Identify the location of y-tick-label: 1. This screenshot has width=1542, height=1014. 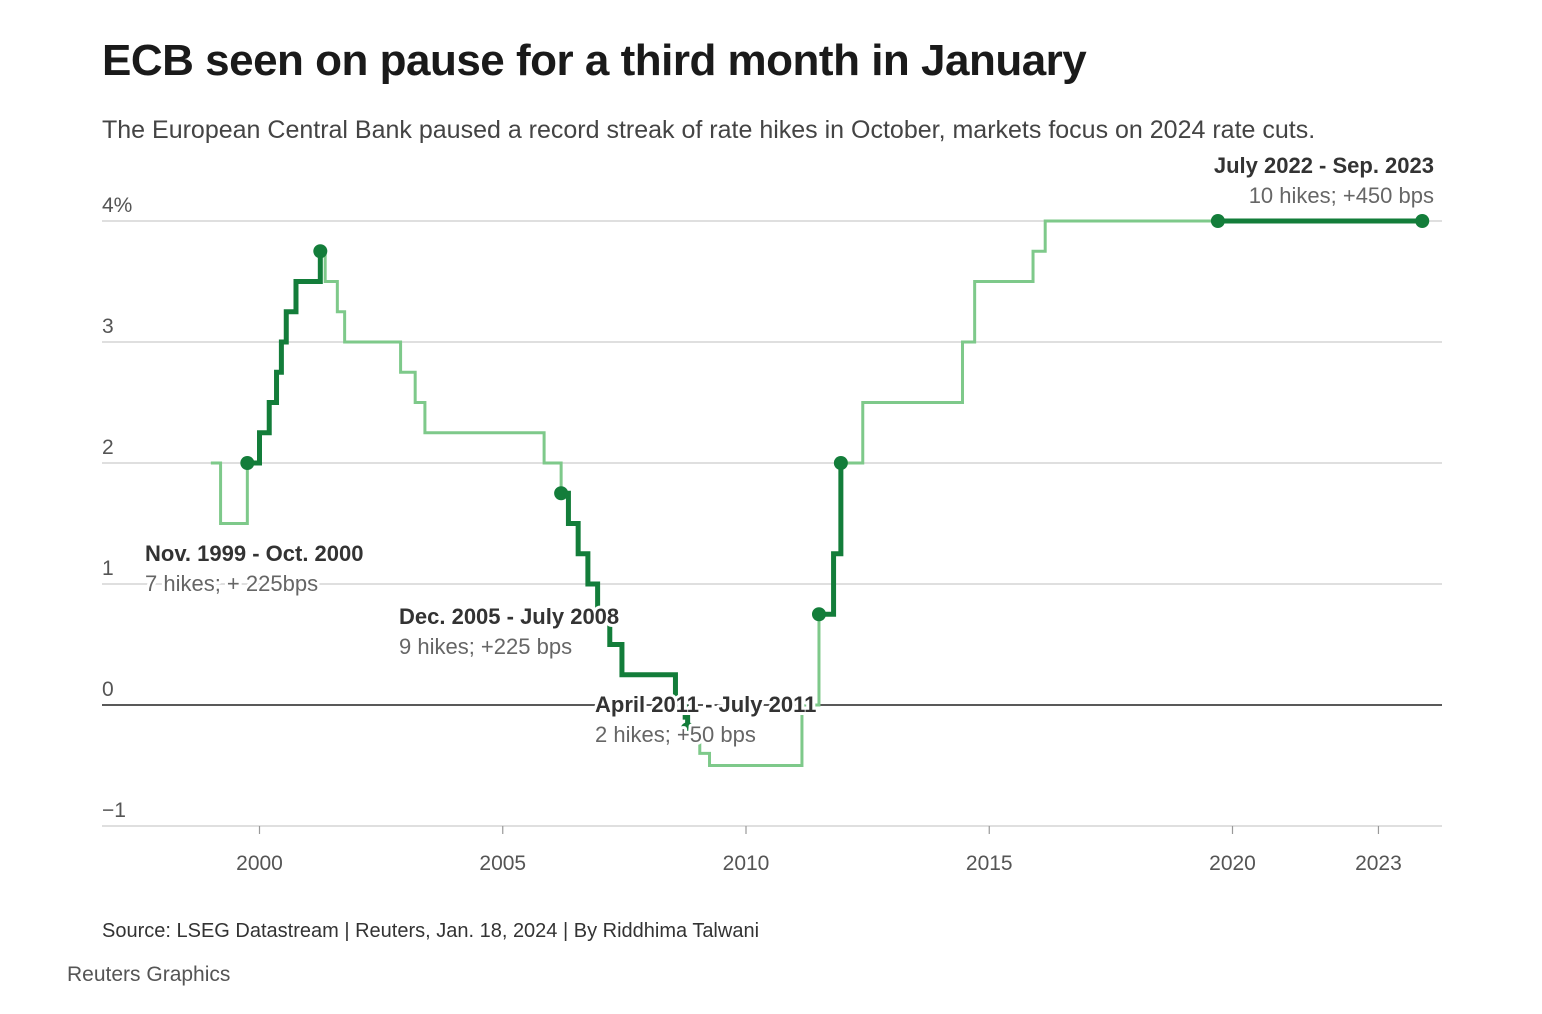
(108, 568).